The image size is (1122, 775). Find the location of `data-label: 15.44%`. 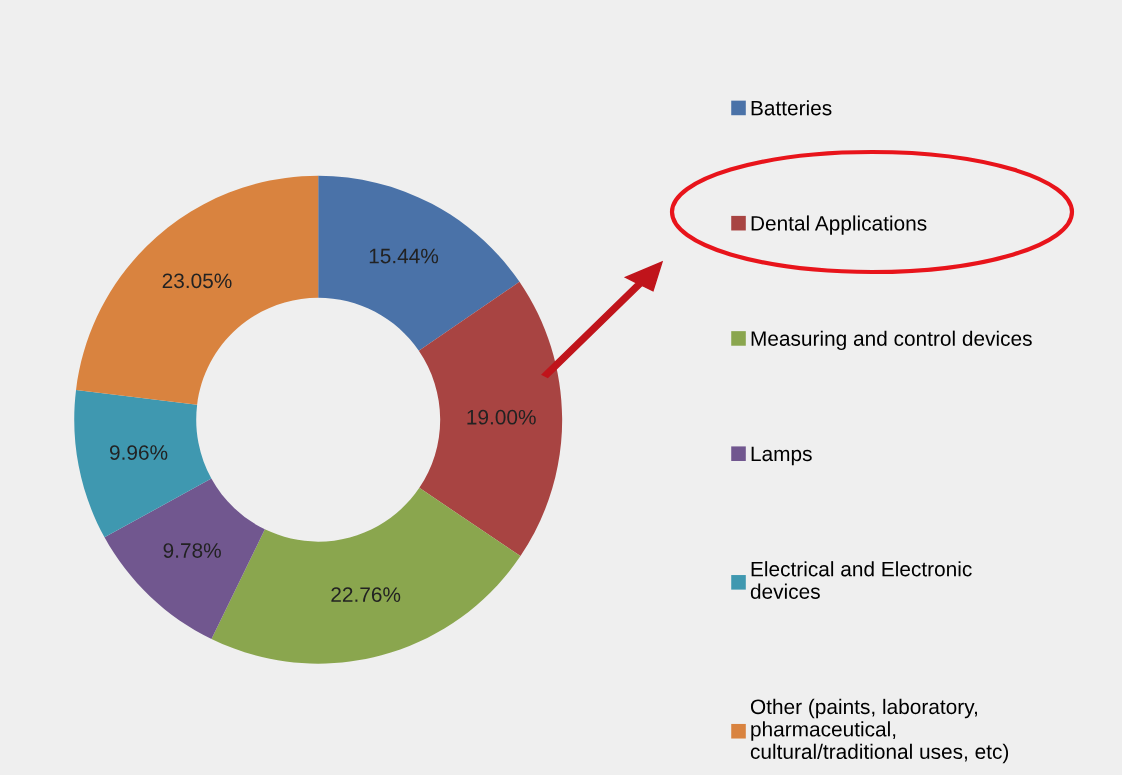

data-label: 15.44% is located at coordinates (404, 256).